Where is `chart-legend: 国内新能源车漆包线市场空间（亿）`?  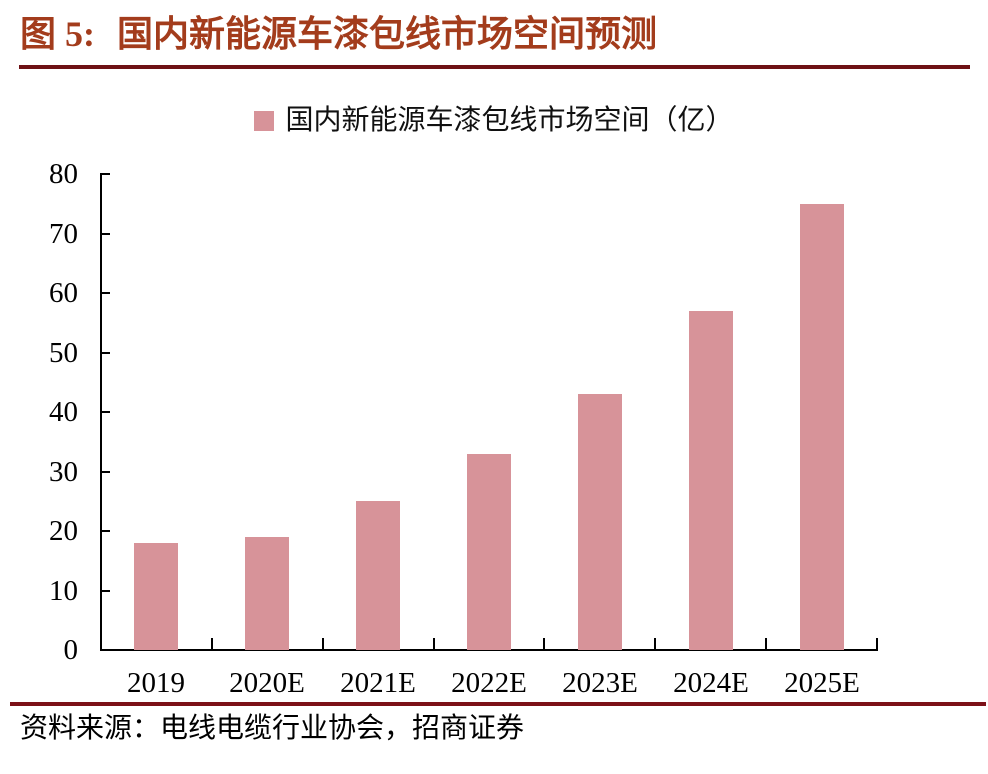 chart-legend: 国内新能源车漆包线市场空间（亿） is located at coordinates (494, 121).